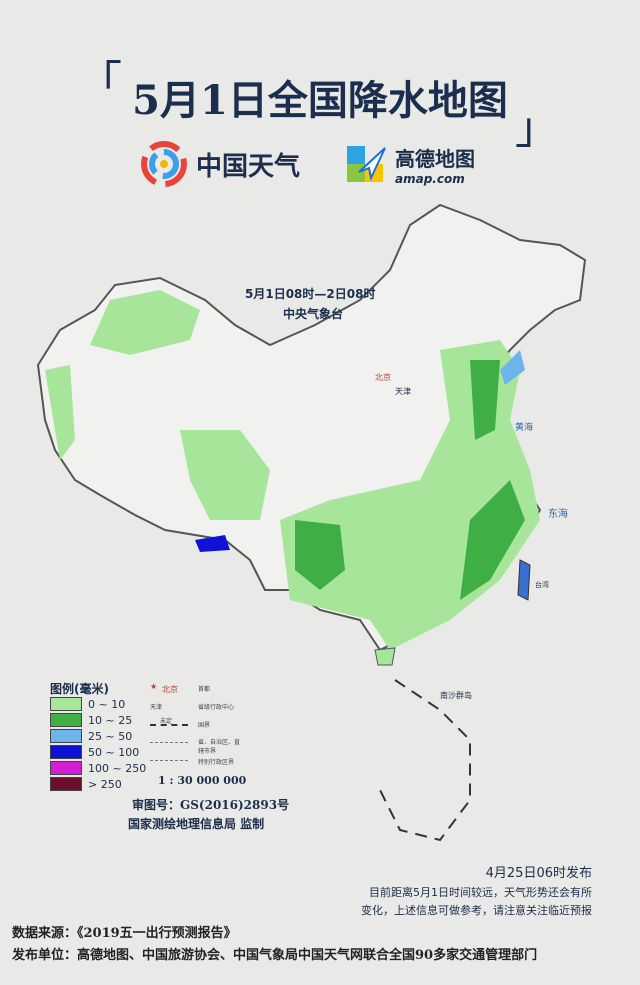  I want to click on legend-symbol-desc: 特别行政区界, so click(216, 762).